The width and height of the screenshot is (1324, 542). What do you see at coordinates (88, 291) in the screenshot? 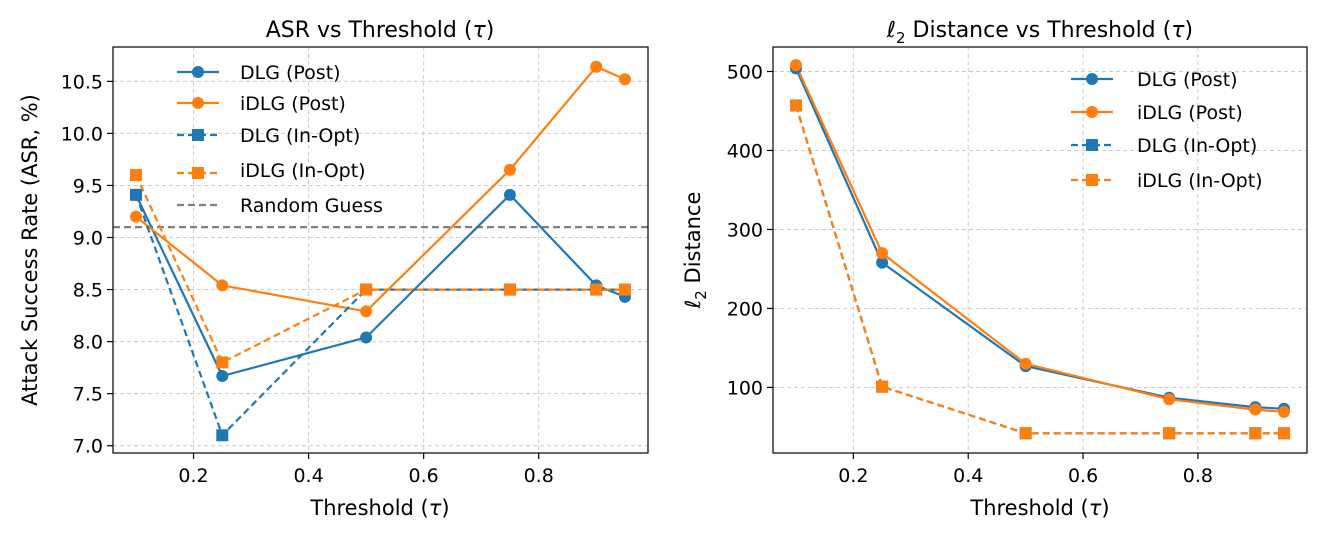
I see `y-tick-label: 8.5` at bounding box center [88, 291].